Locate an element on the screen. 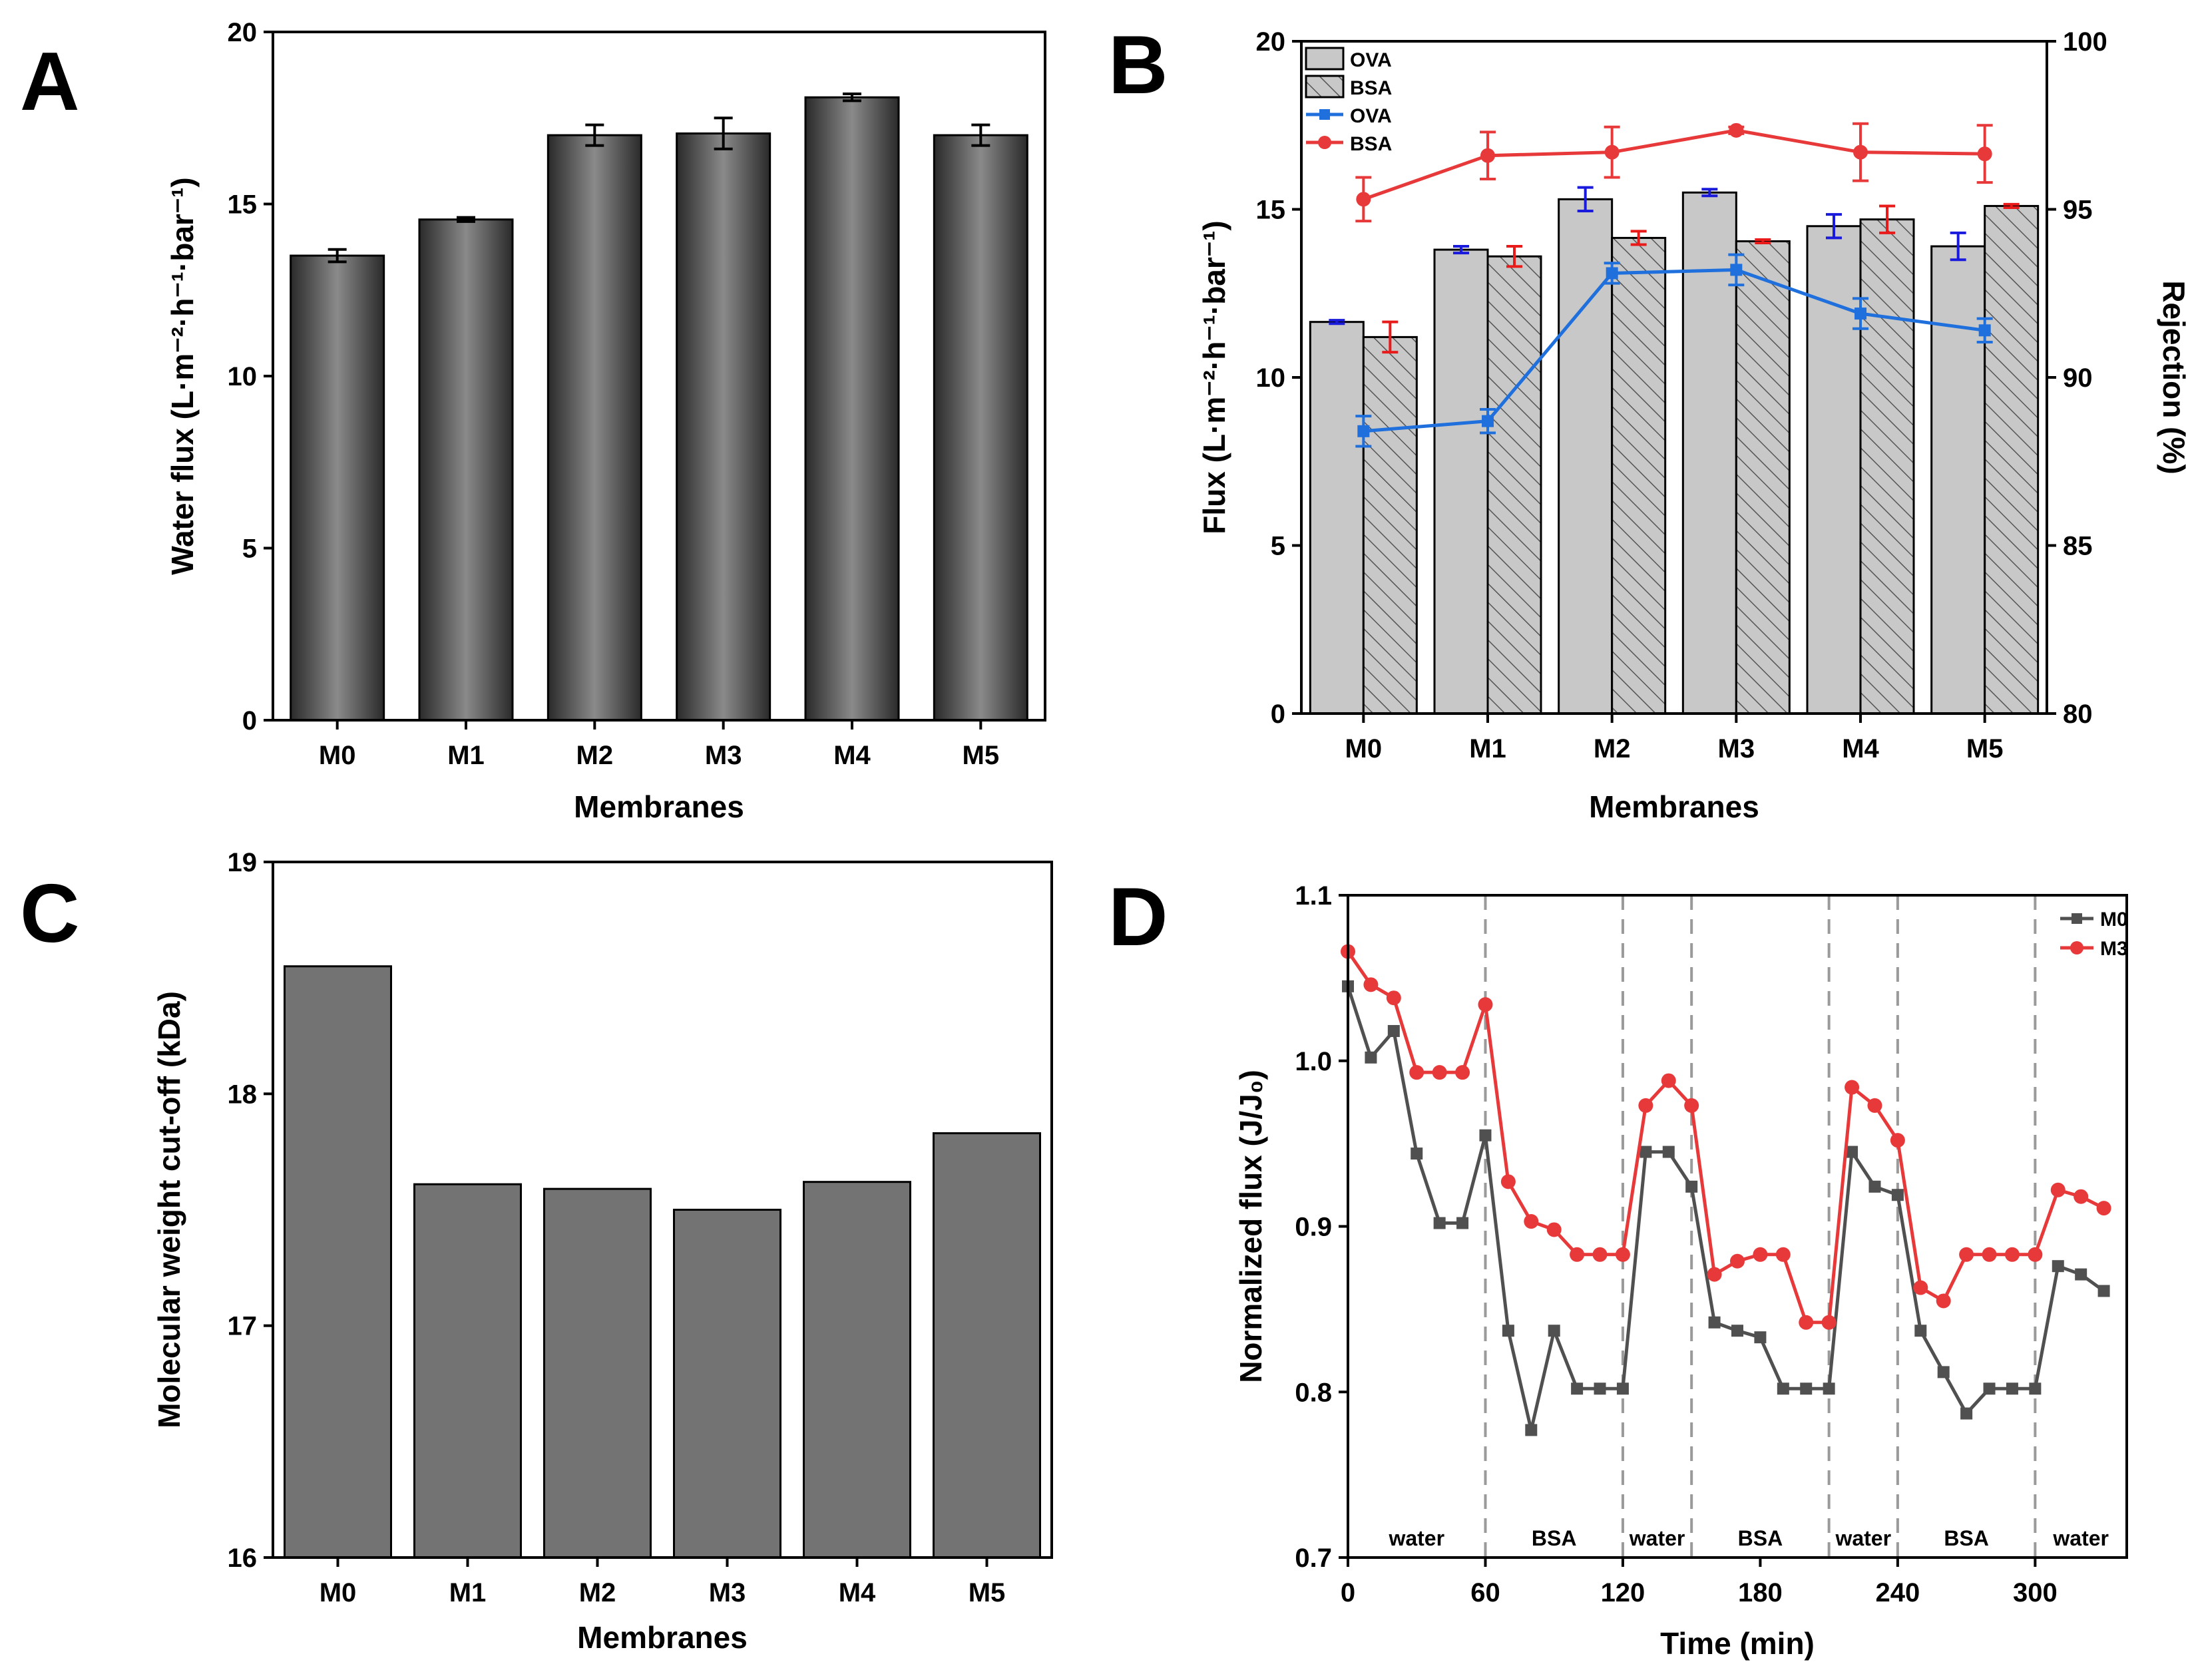 The image size is (2186, 1680). bar-b-bsa-M5 is located at coordinates (2012, 459).